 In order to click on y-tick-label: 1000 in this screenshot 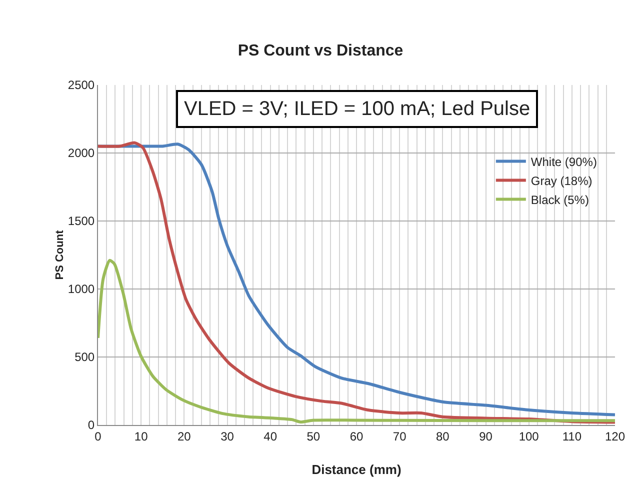, I will do `click(81, 289)`.